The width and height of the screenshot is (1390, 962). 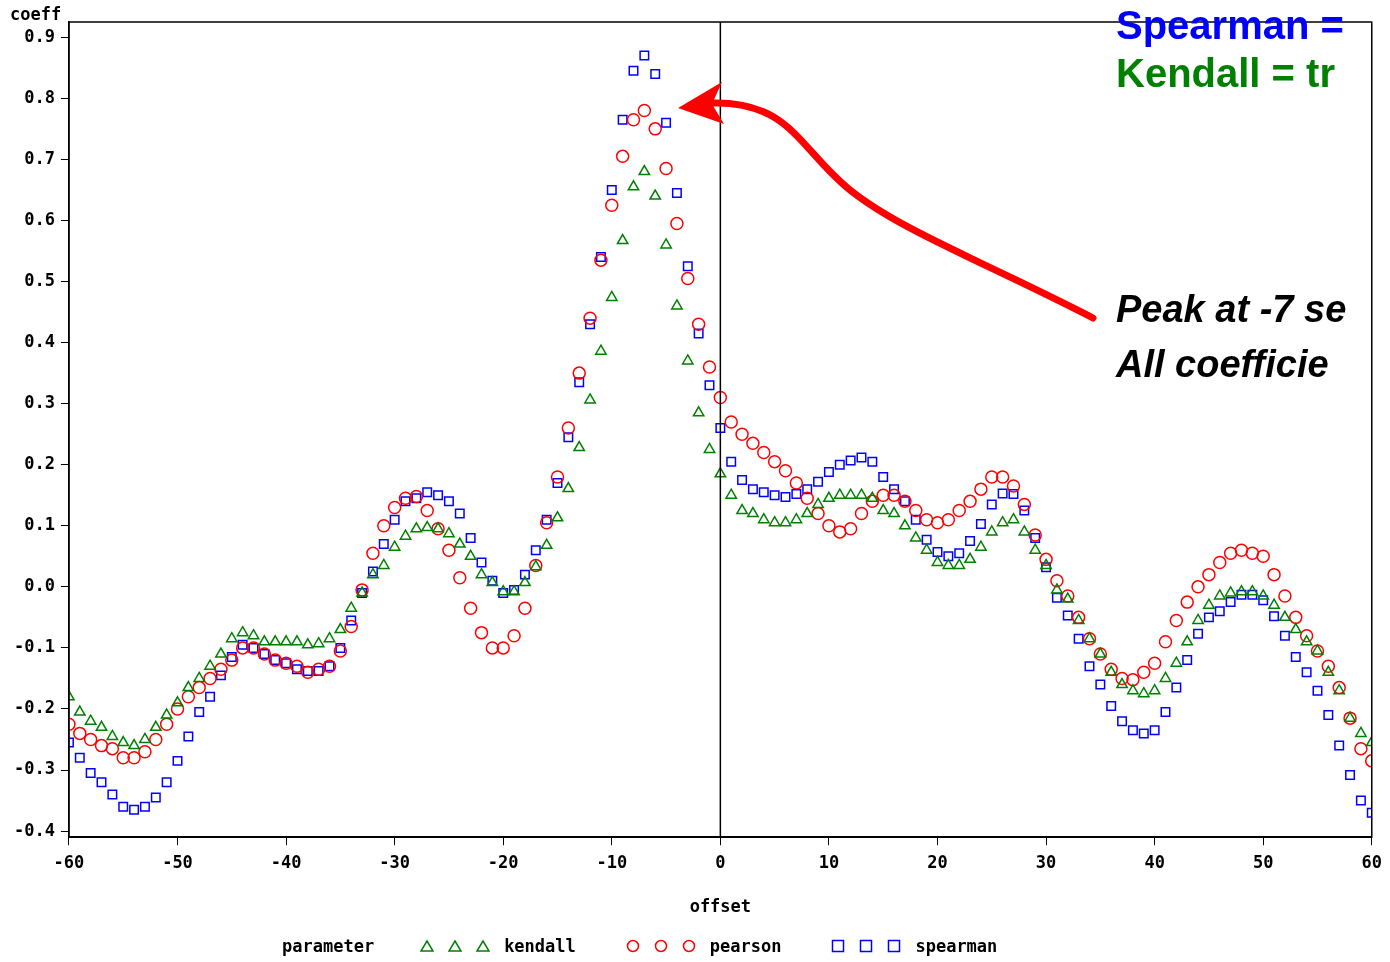 I want to click on legend-label: kendall, so click(x=540, y=946).